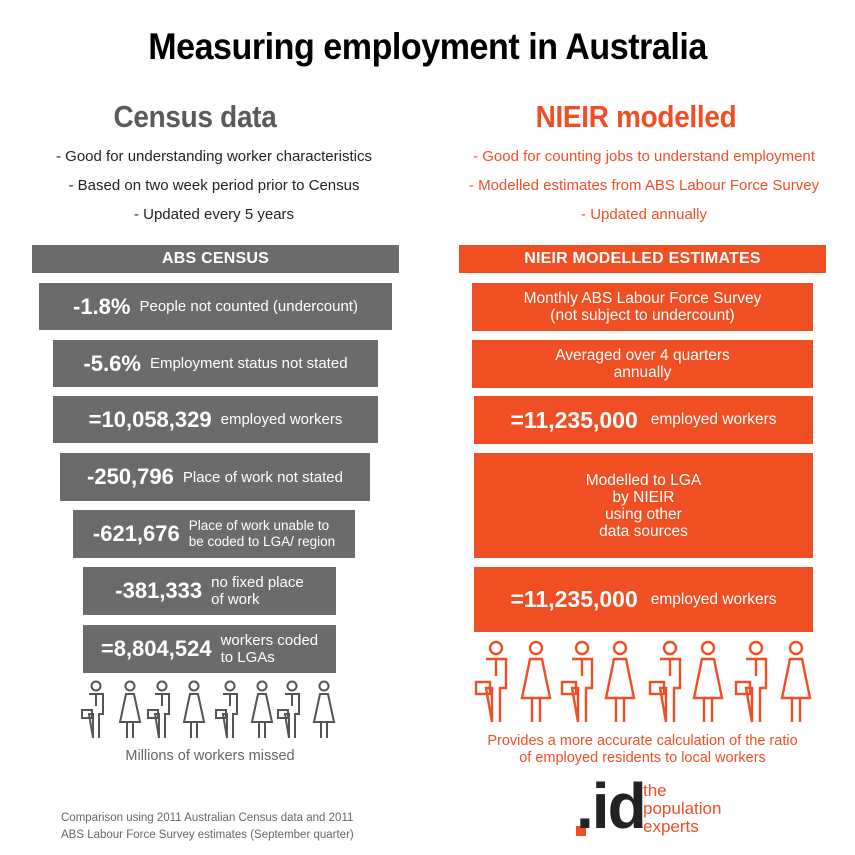 Image resolution: width=855 pixels, height=855 pixels. Describe the element at coordinates (215, 259) in the screenshot. I see `abs-census-bar: ABS CENSUS` at that location.